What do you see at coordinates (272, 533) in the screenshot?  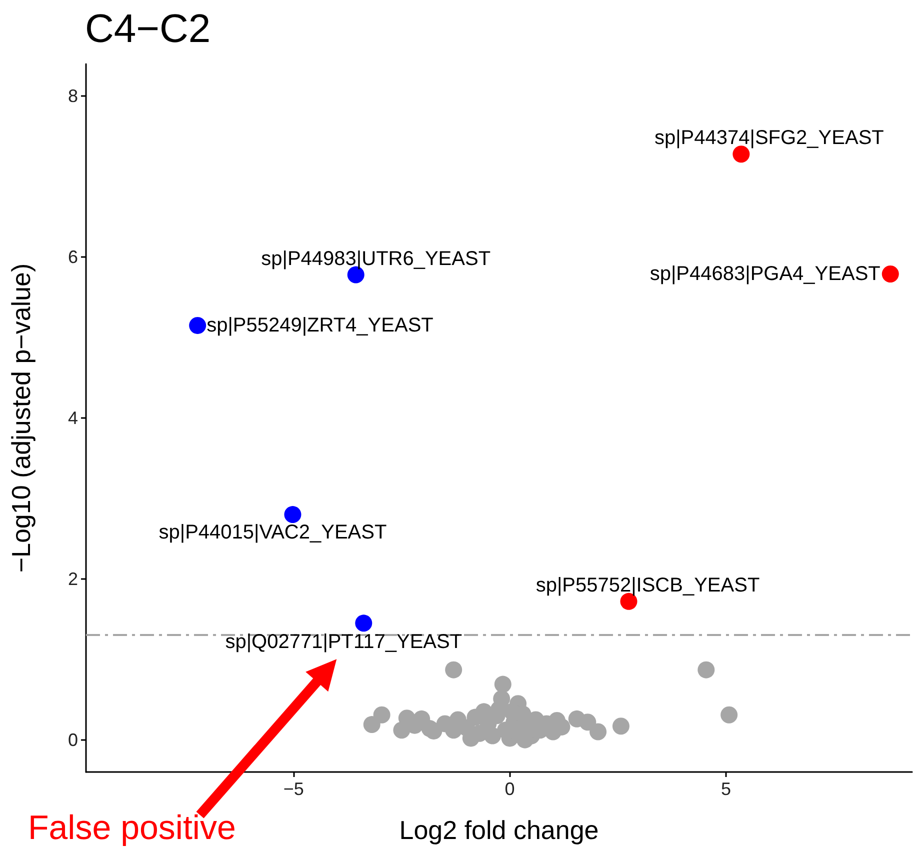 I see `annotation: sp|P44015|VAC2_YEAST` at bounding box center [272, 533].